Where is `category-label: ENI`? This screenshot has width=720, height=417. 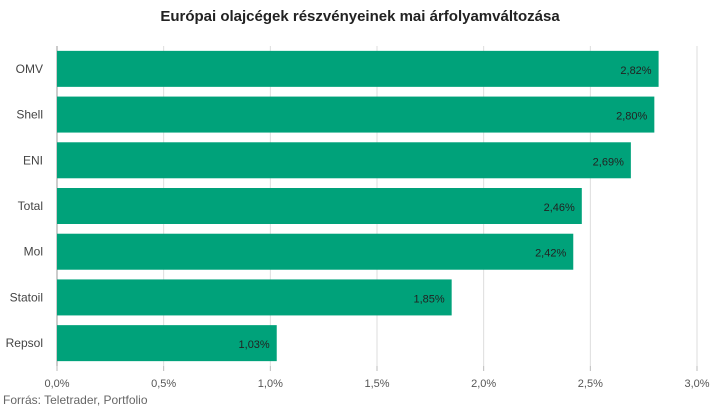
category-label: ENI is located at coordinates (33, 160).